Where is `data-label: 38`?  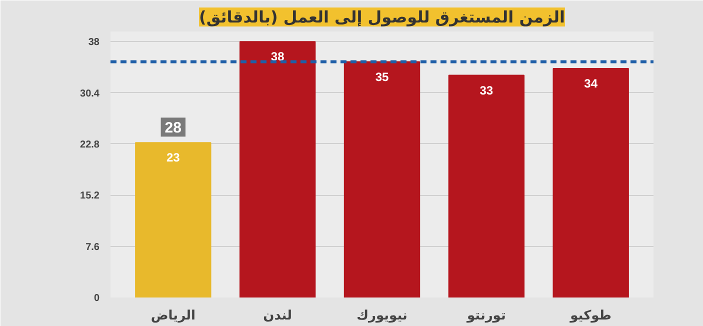 data-label: 38 is located at coordinates (277, 57).